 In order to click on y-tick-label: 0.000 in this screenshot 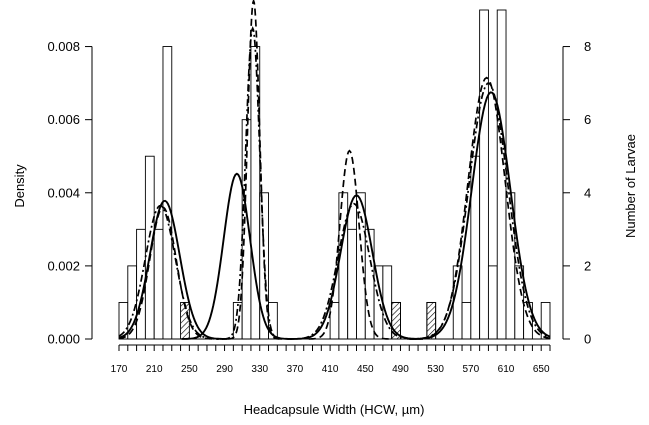, I will do `click(63, 339)`.